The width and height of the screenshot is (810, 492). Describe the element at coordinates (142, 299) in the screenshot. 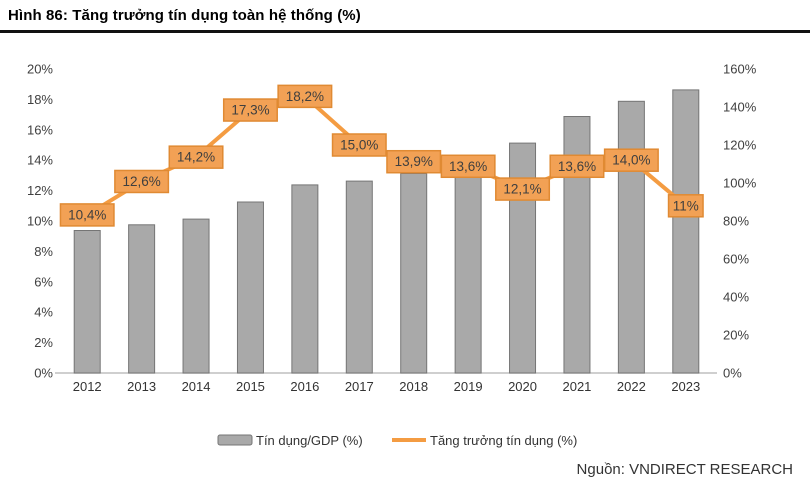

I see `bar-2013` at that location.